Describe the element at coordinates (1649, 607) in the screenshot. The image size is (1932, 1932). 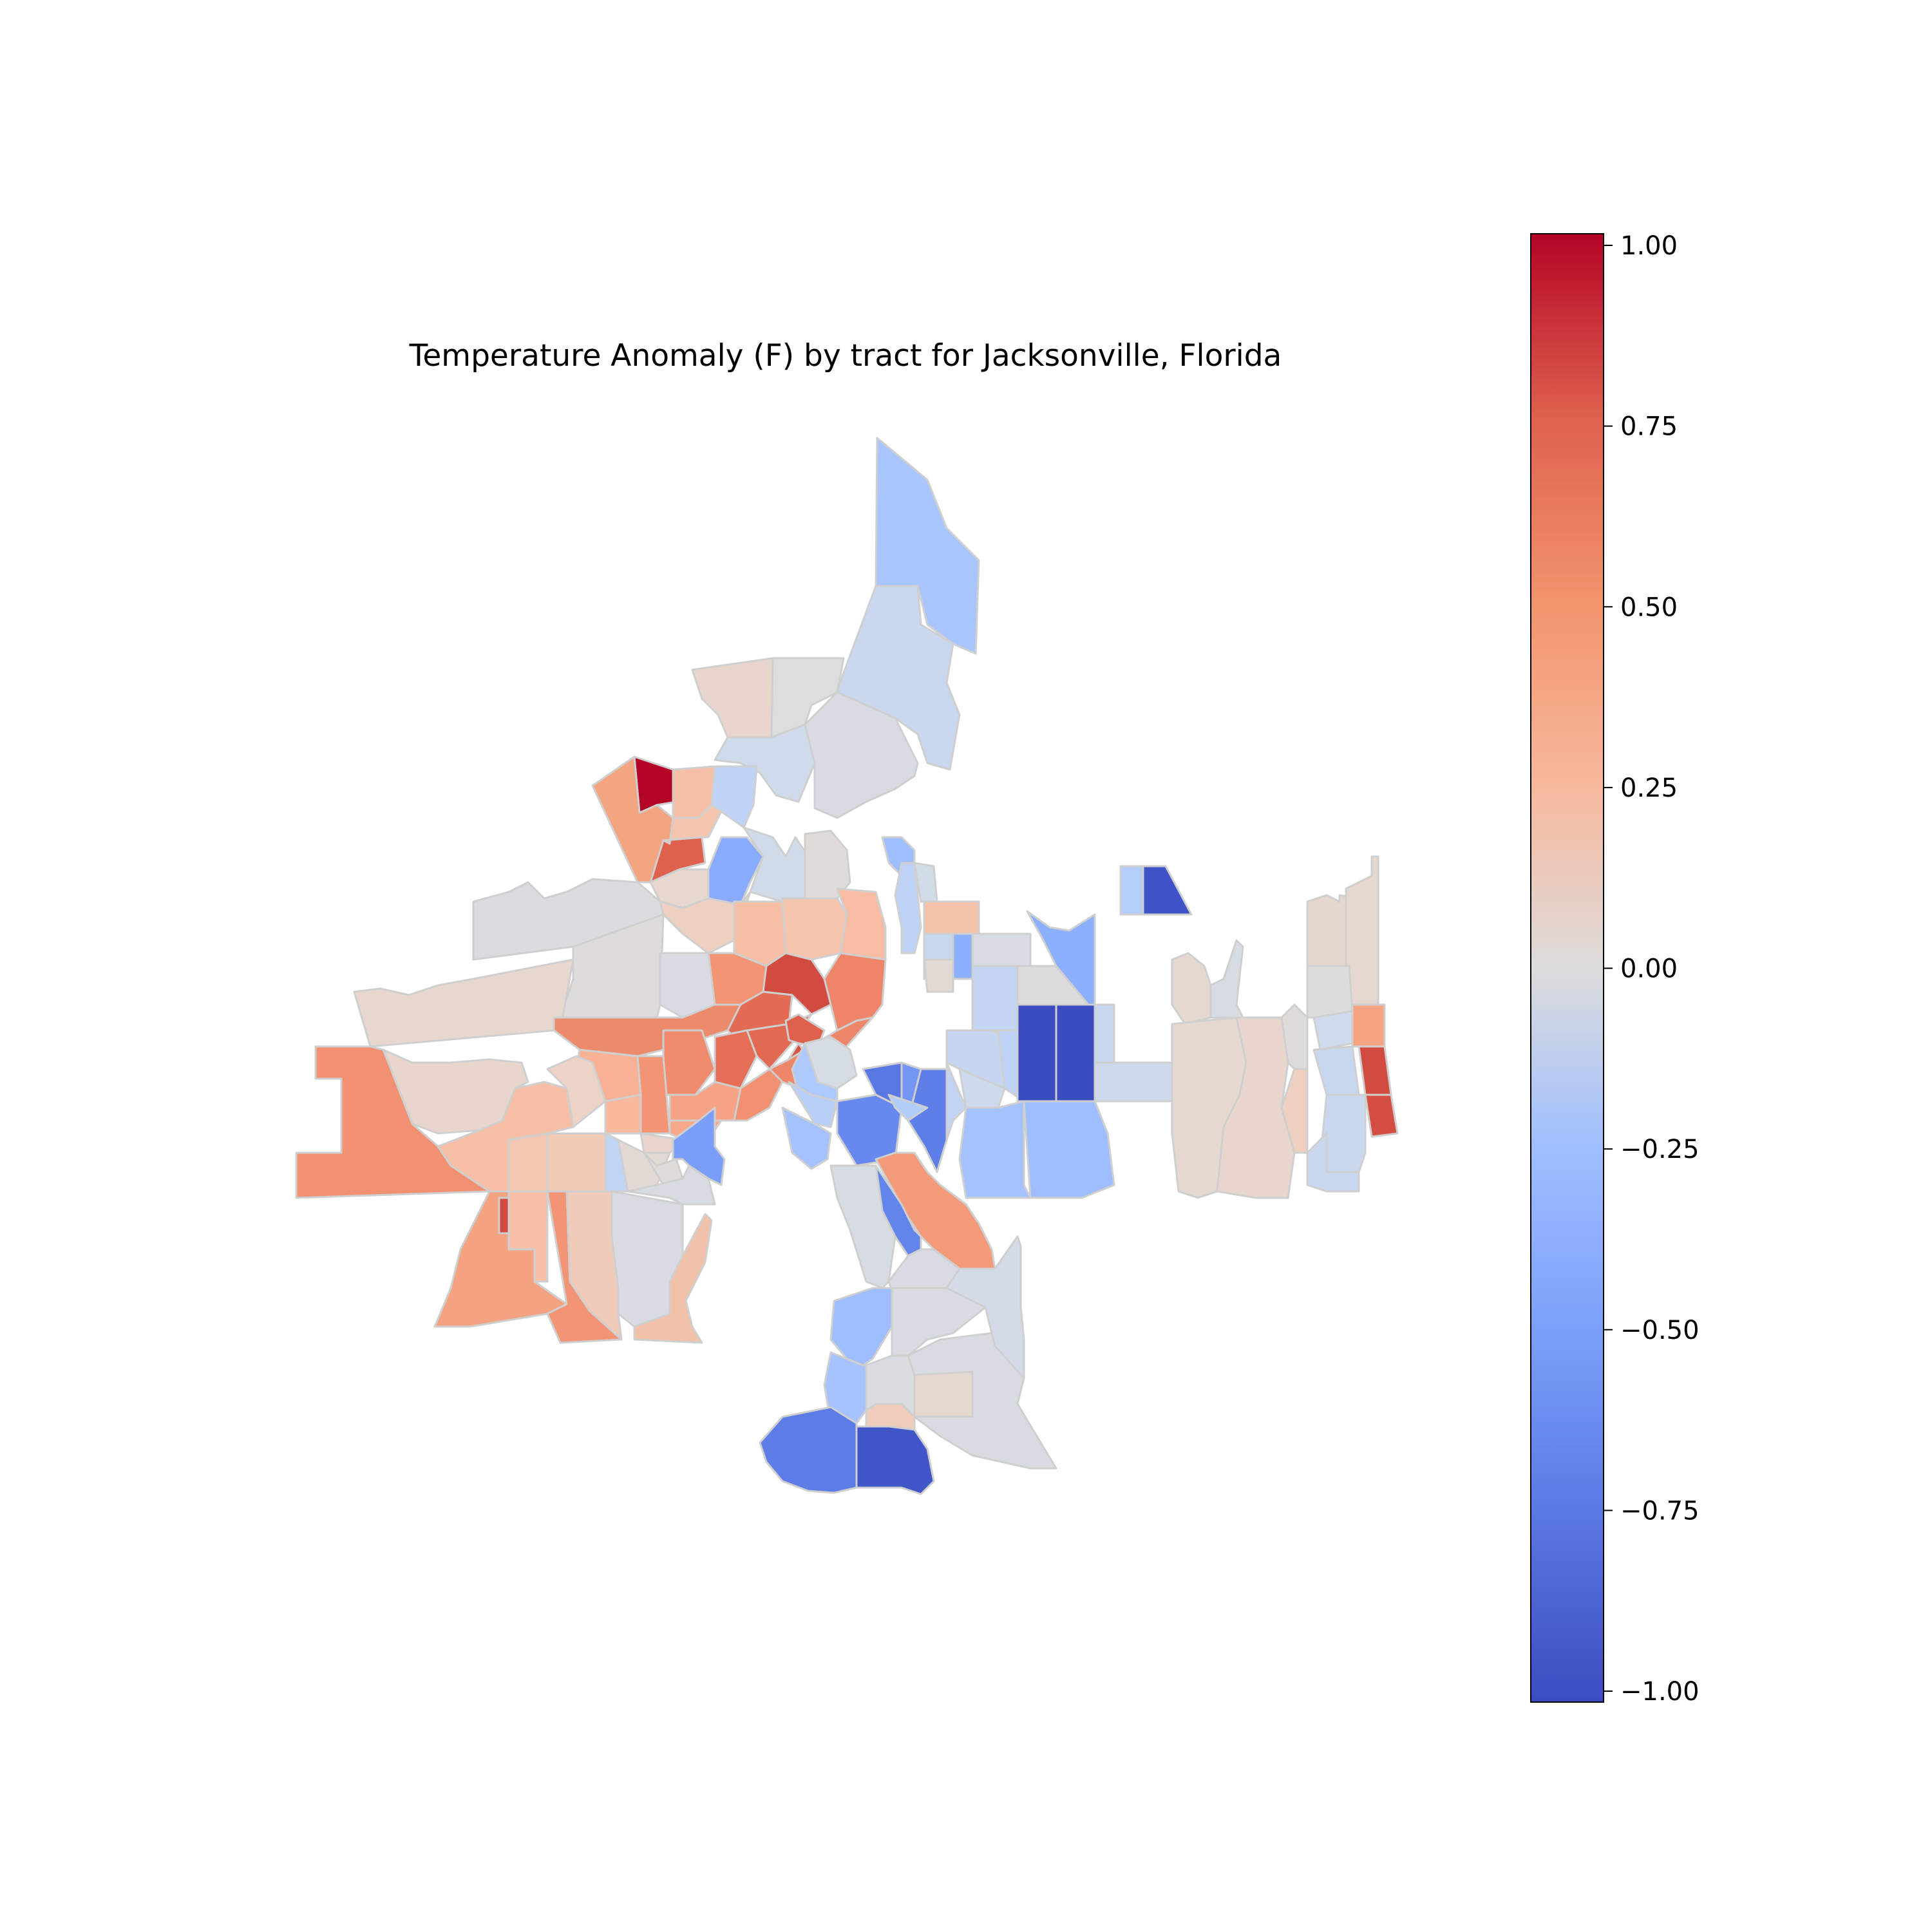
I see `colorbar-tick-label: 0.50` at that location.